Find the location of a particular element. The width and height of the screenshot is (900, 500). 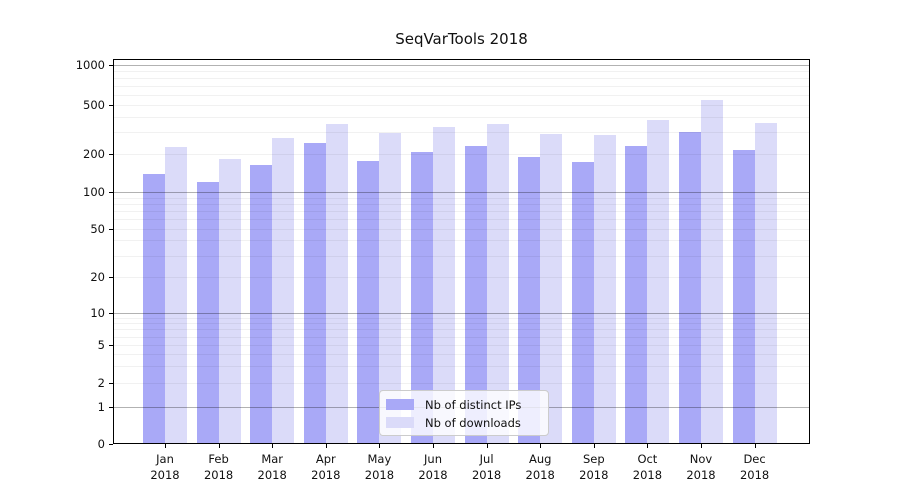

x-tick-month: Apr is located at coordinates (325, 459).